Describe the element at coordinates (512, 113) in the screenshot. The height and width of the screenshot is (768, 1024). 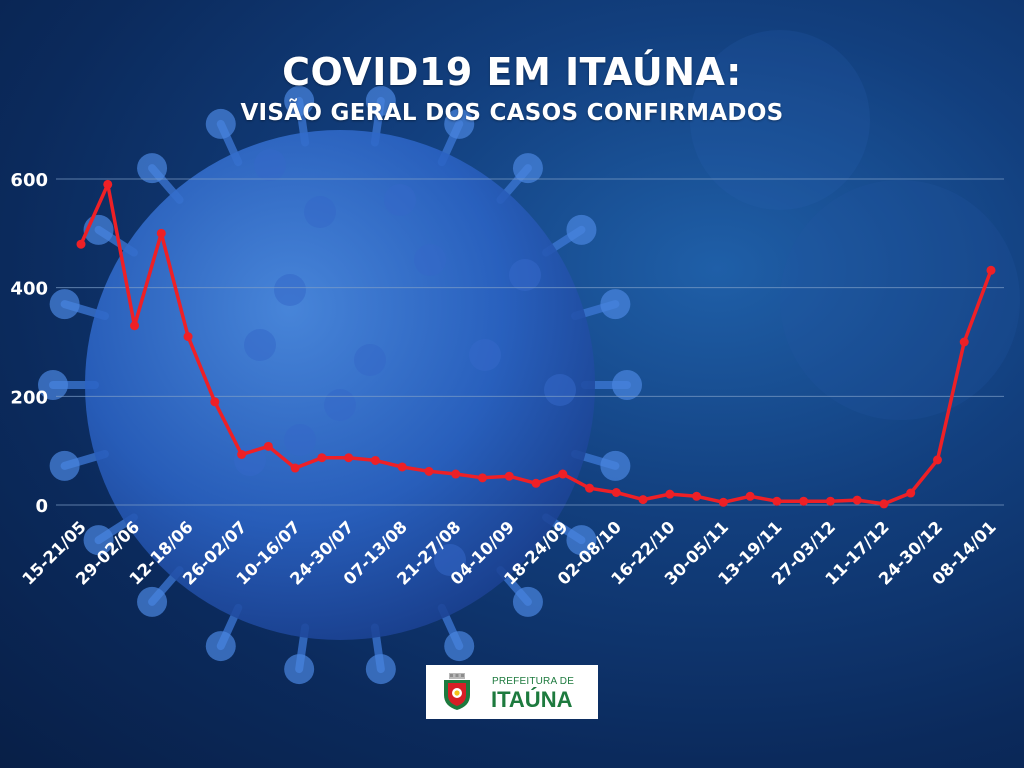
I see `chart-subtitle: VISÃO GERAL DOS CASOS CONFIRMADOS` at that location.